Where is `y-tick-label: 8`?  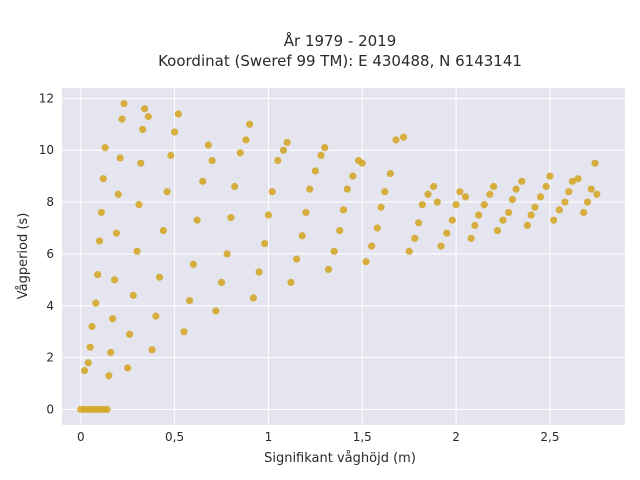 y-tick-label: 8 is located at coordinates (50, 202).